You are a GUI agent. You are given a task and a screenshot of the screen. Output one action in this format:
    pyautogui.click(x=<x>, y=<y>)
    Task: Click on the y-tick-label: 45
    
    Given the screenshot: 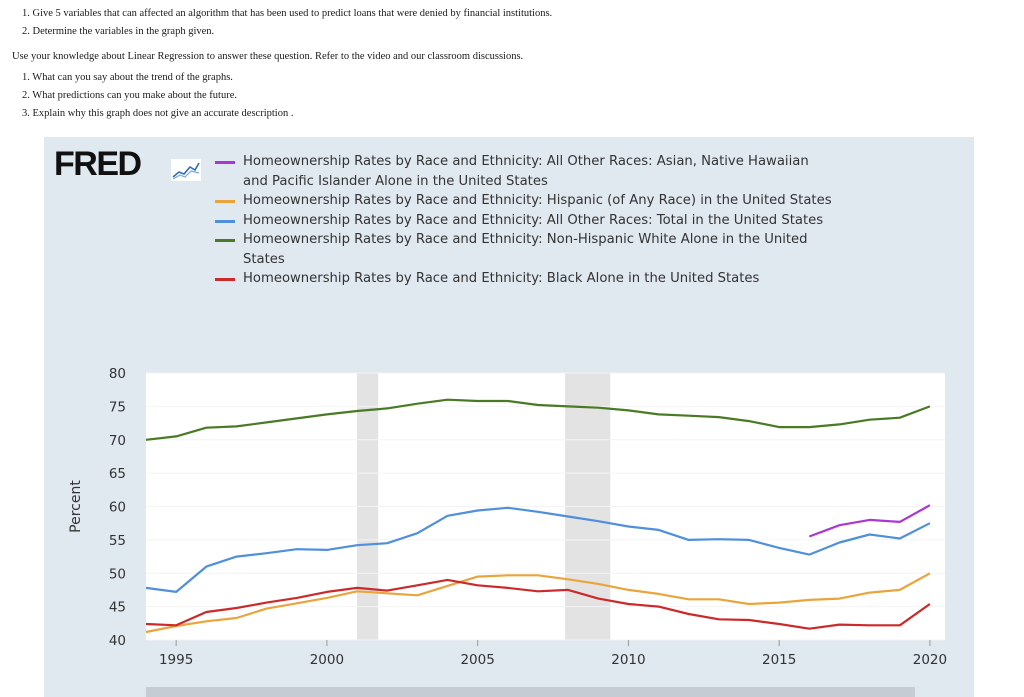 What is the action you would take?
    pyautogui.click(x=117, y=608)
    